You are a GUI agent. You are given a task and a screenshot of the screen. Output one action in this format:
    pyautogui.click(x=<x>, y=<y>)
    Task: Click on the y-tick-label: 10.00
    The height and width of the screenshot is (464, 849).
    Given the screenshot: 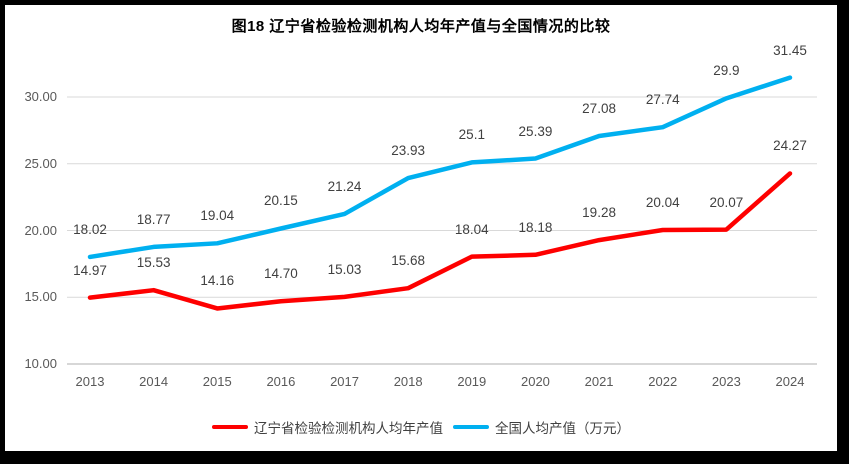 What is the action you would take?
    pyautogui.click(x=40, y=363)
    